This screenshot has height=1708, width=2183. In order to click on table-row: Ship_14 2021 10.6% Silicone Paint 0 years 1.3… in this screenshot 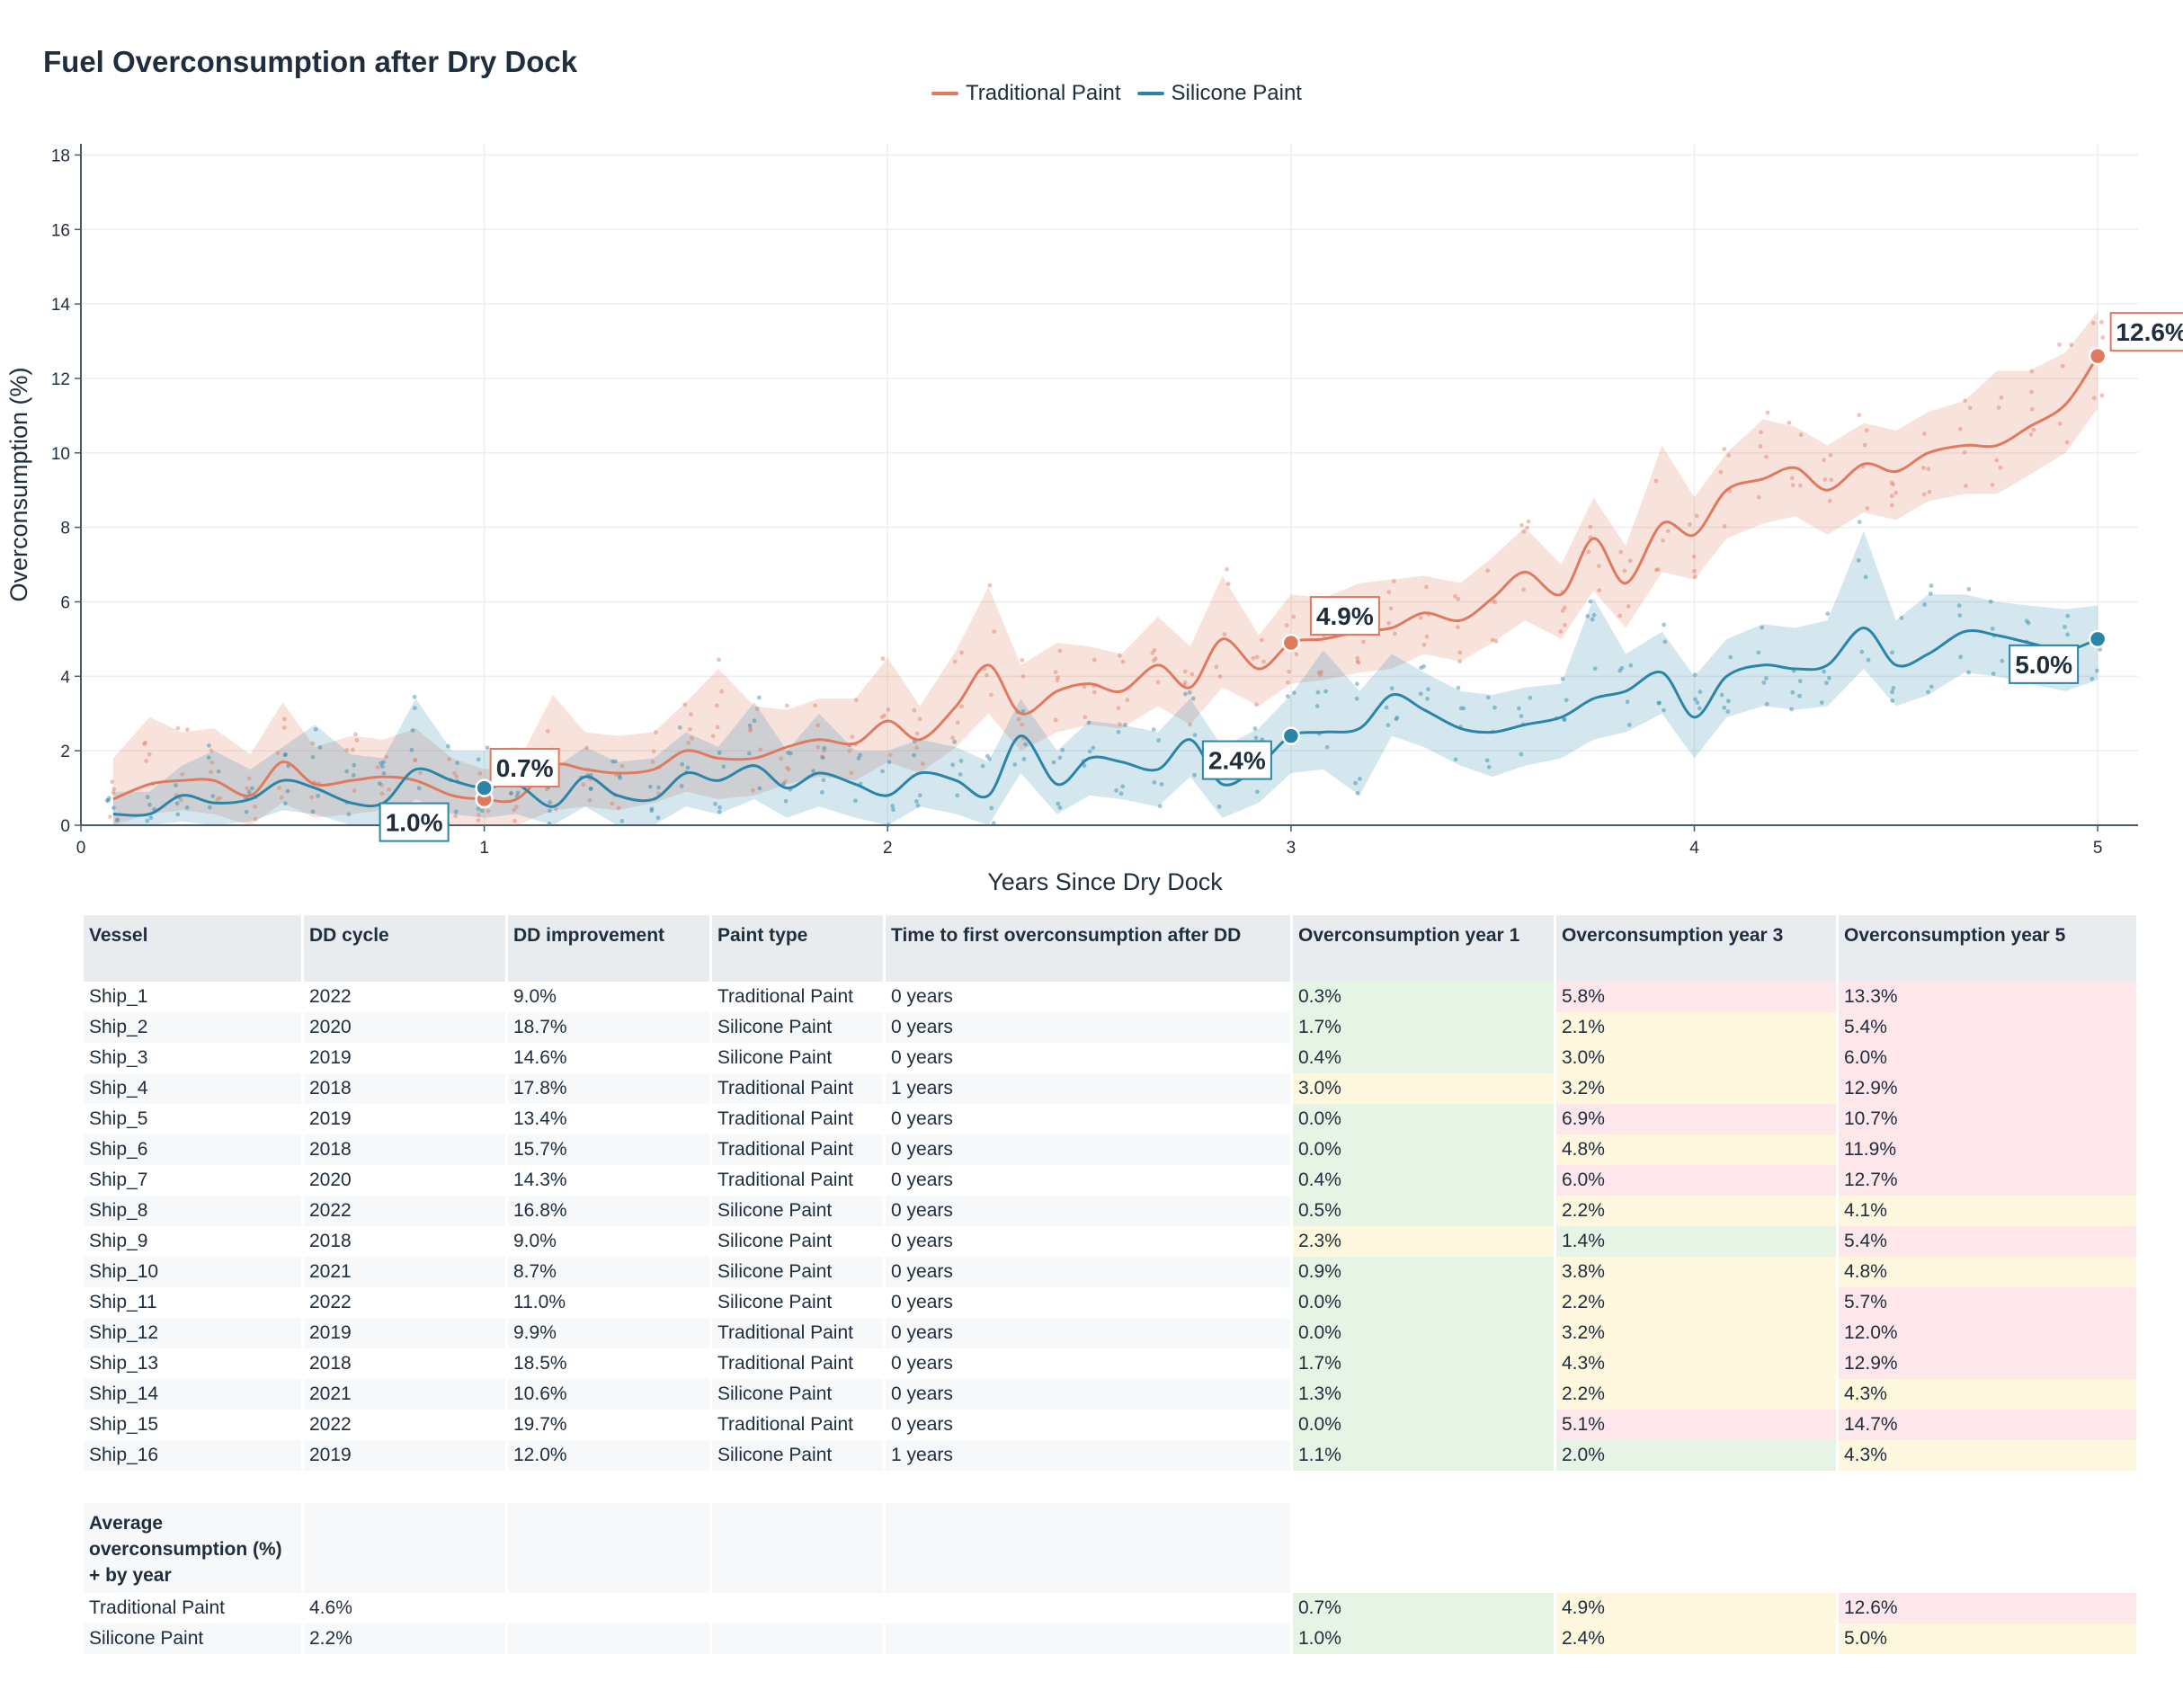, I will do `click(1110, 1394)`.